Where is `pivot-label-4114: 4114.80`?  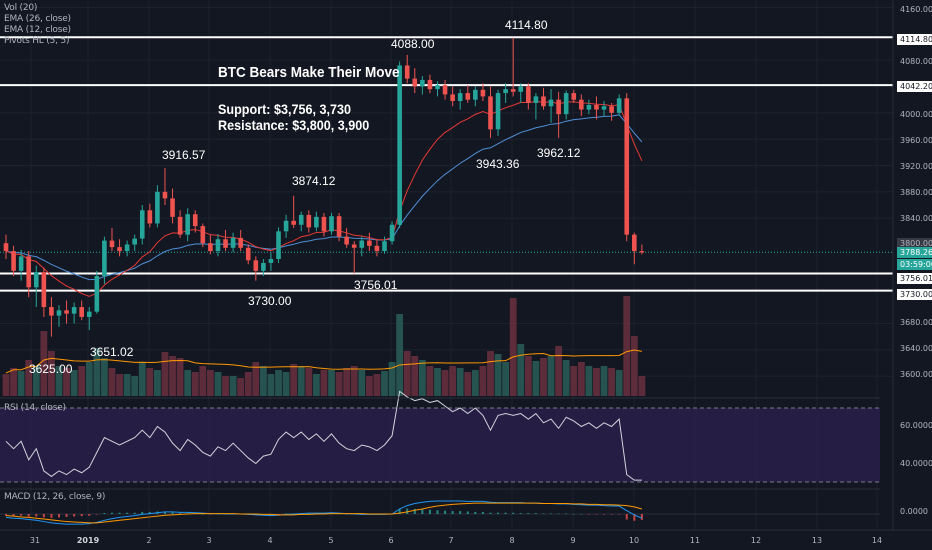
pivot-label-4114: 4114.80 is located at coordinates (526, 25).